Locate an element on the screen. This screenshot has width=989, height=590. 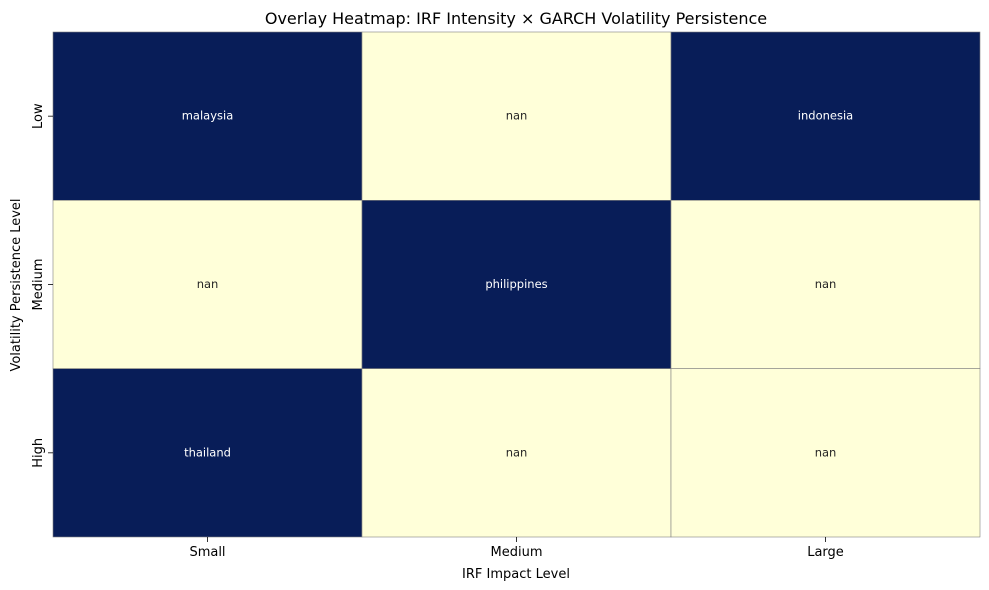
cell-label: philippines is located at coordinates (516, 284).